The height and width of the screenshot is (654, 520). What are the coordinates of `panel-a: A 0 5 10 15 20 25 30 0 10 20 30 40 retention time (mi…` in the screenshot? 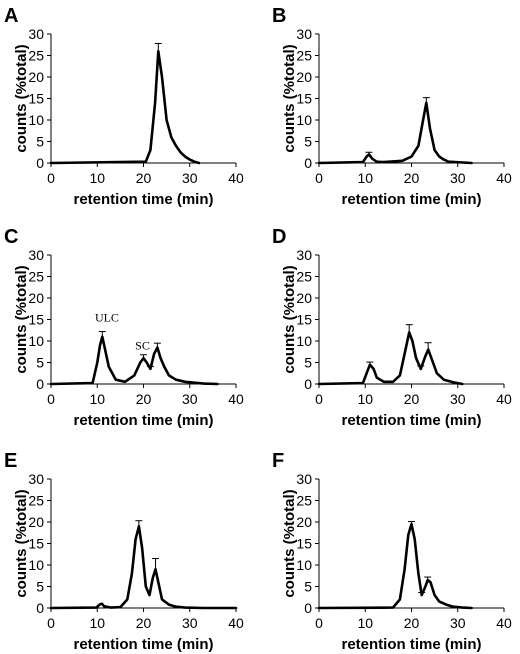 It's located at (124, 106).